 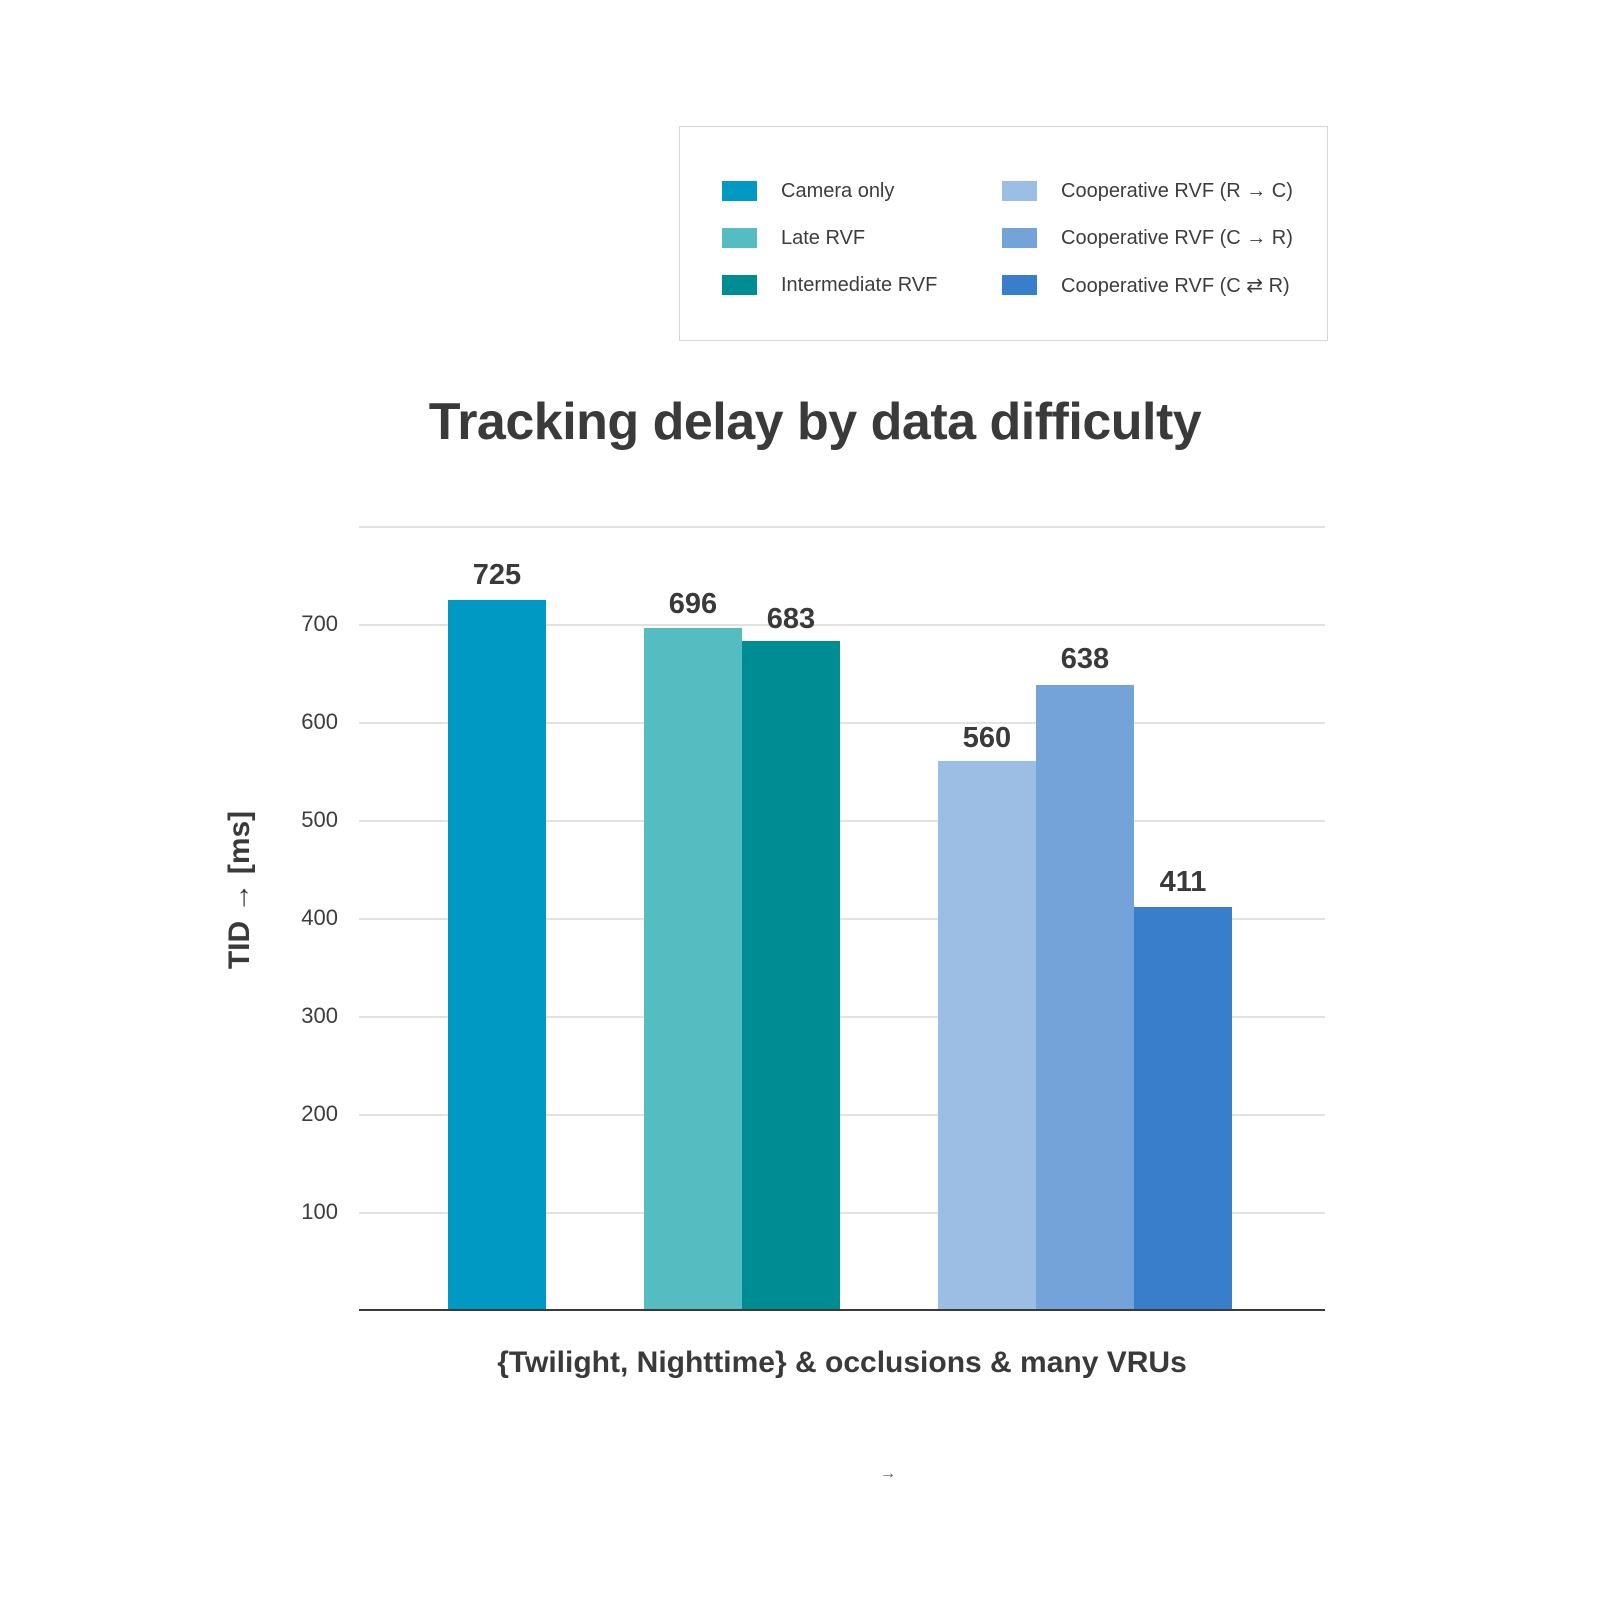 I want to click on bar-cooperative-c-to-r, so click(x=1085, y=997).